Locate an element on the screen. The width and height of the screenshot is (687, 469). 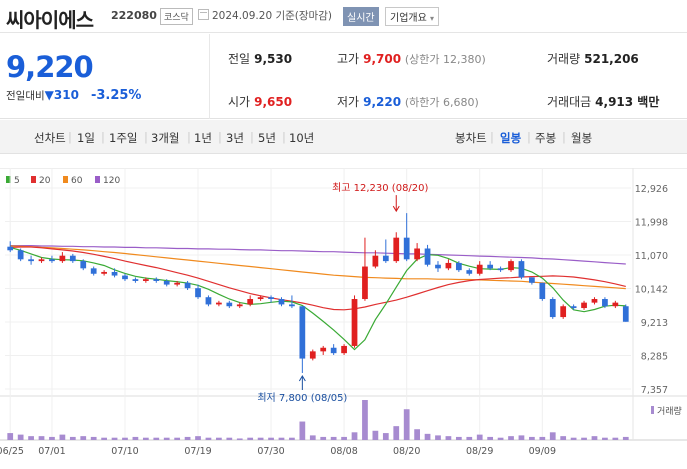
open-label: 시가 is located at coordinates (239, 102).